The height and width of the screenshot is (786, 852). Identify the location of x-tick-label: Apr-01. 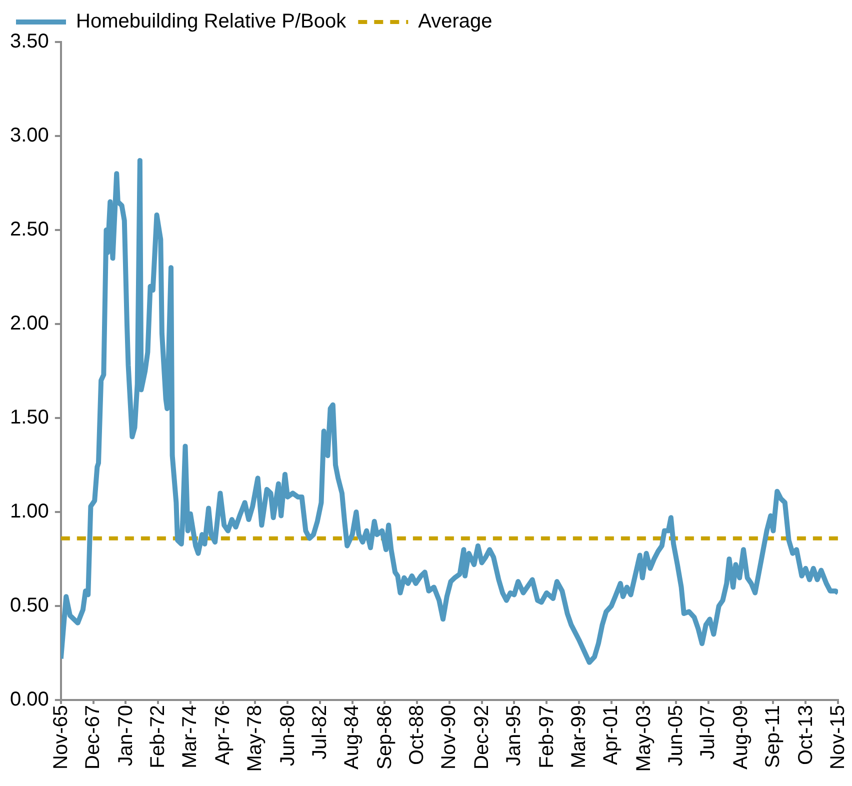
(611, 735).